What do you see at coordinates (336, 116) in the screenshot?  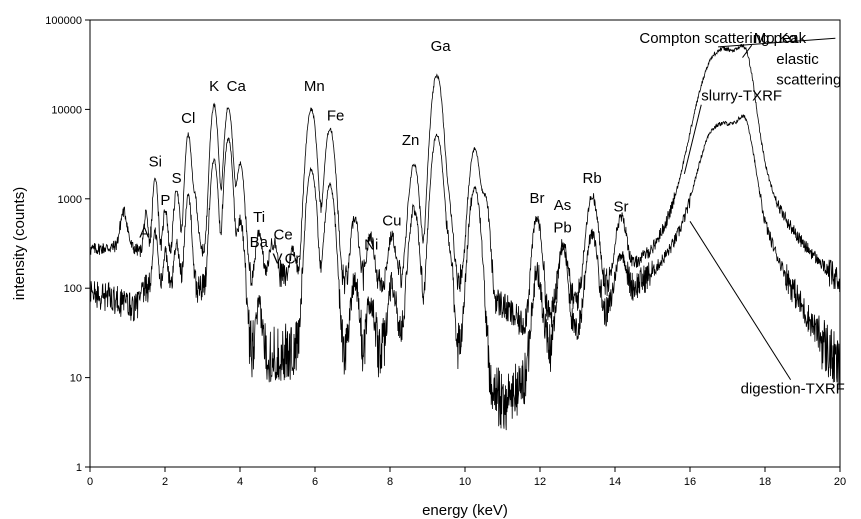 I see `peak-label-Fe: Fe` at bounding box center [336, 116].